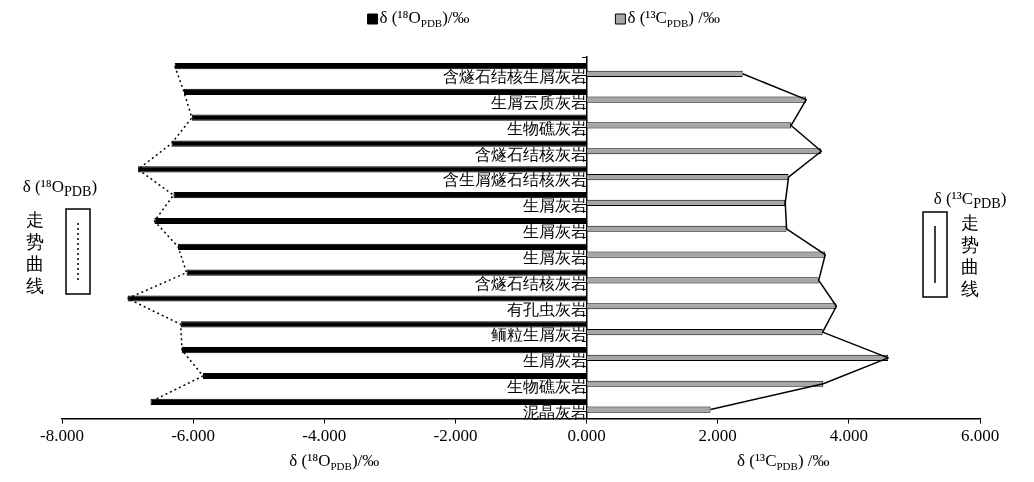  I want to click on x-tick-label: -6.000, so click(193, 436).